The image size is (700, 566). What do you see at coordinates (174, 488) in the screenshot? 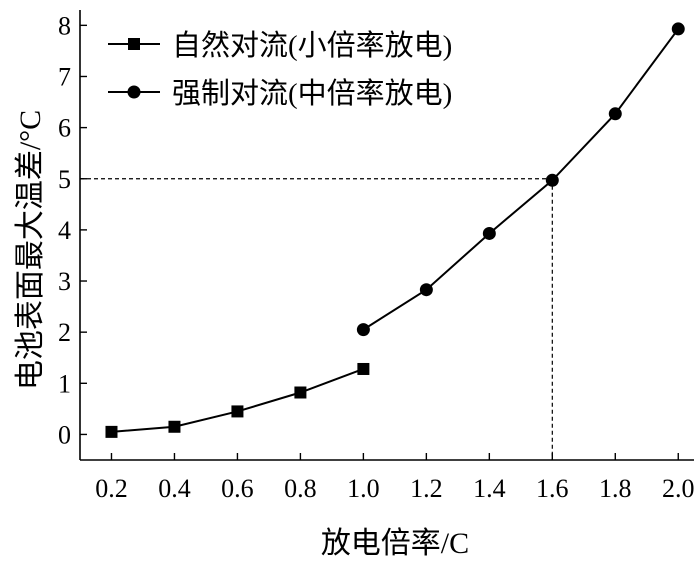
I see `x-tick-label: 0.4` at bounding box center [174, 488].